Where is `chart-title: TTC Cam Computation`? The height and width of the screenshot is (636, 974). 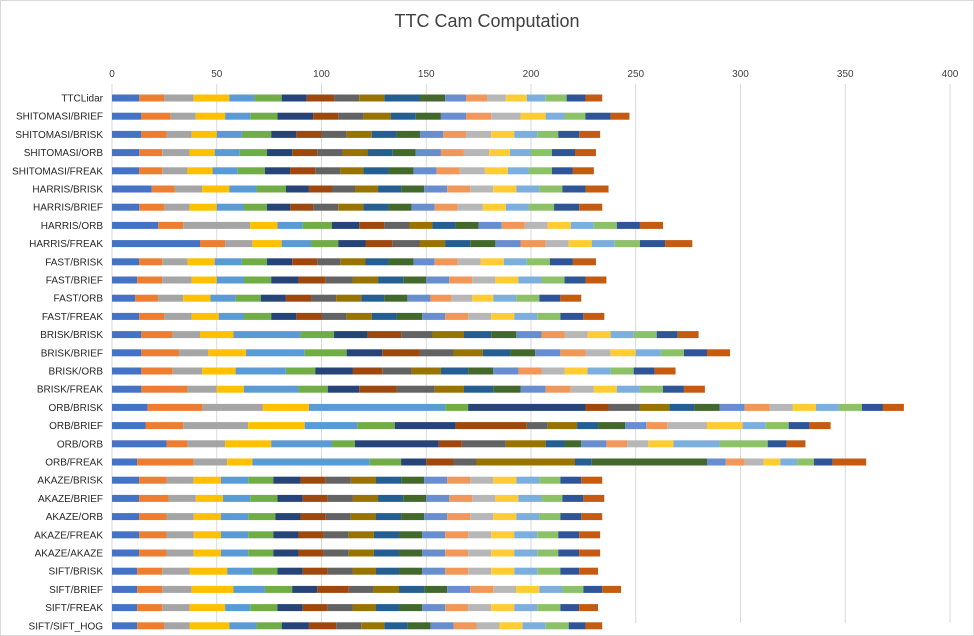 chart-title: TTC Cam Computation is located at coordinates (487, 21).